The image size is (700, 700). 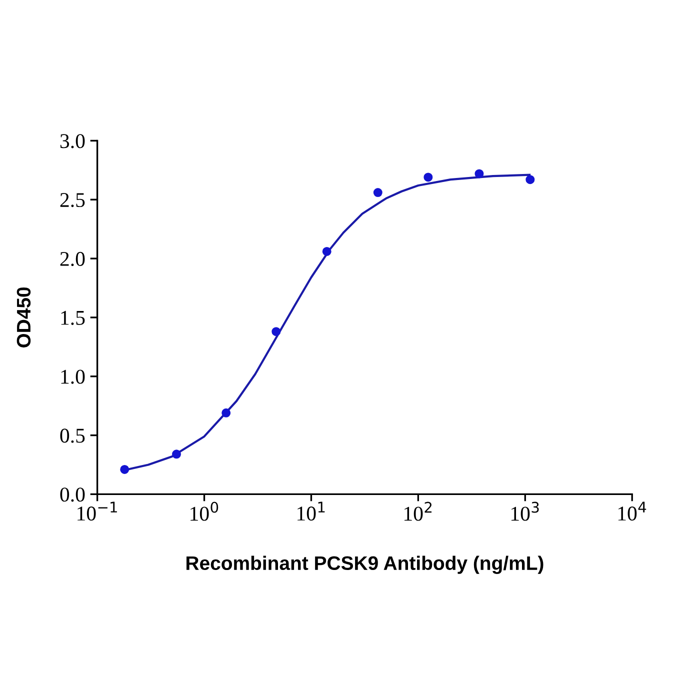 What do you see at coordinates (418, 511) in the screenshot?
I see `x-tick-label: 10$^{2}$` at bounding box center [418, 511].